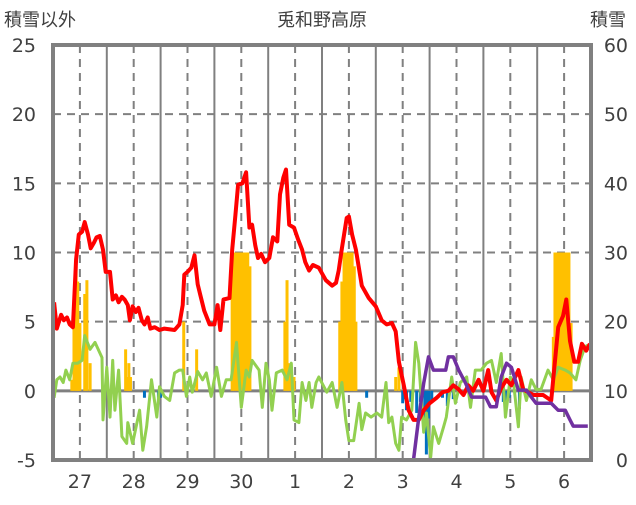  What do you see at coordinates (30, 323) in the screenshot?
I see `left-tick-label: 5` at bounding box center [30, 323].